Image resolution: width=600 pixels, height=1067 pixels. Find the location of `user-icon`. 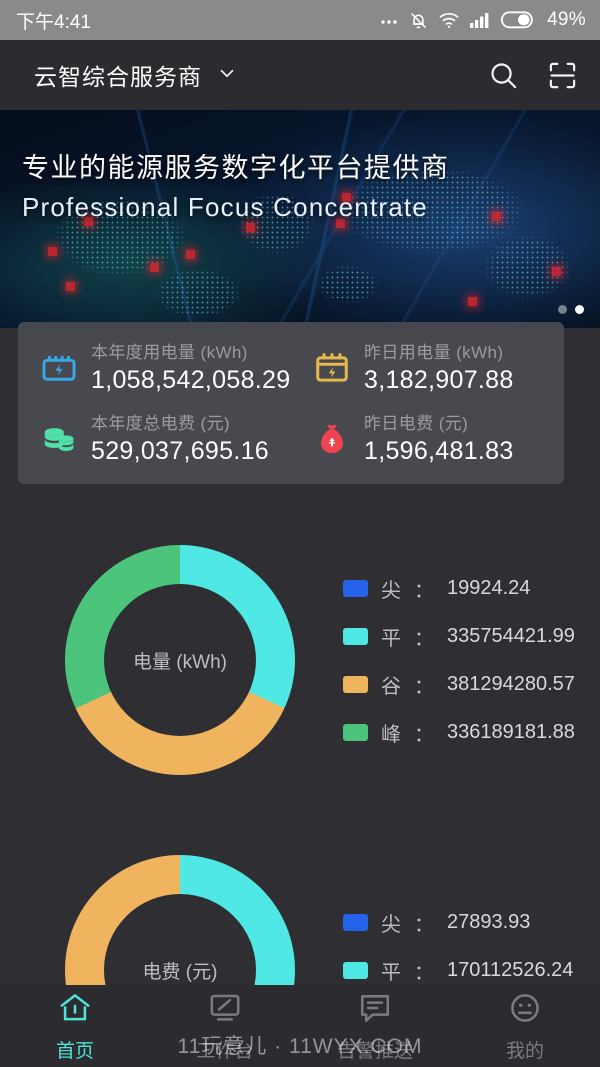

user-icon is located at coordinates (525, 1010).